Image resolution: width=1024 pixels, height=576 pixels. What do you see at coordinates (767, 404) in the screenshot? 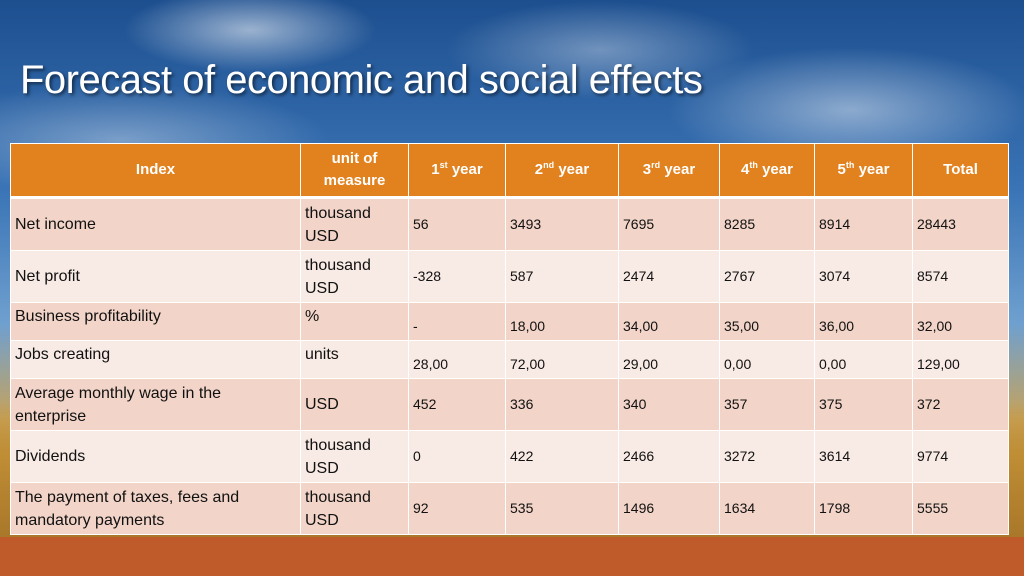
I see `cell-year-4: 357` at bounding box center [767, 404].